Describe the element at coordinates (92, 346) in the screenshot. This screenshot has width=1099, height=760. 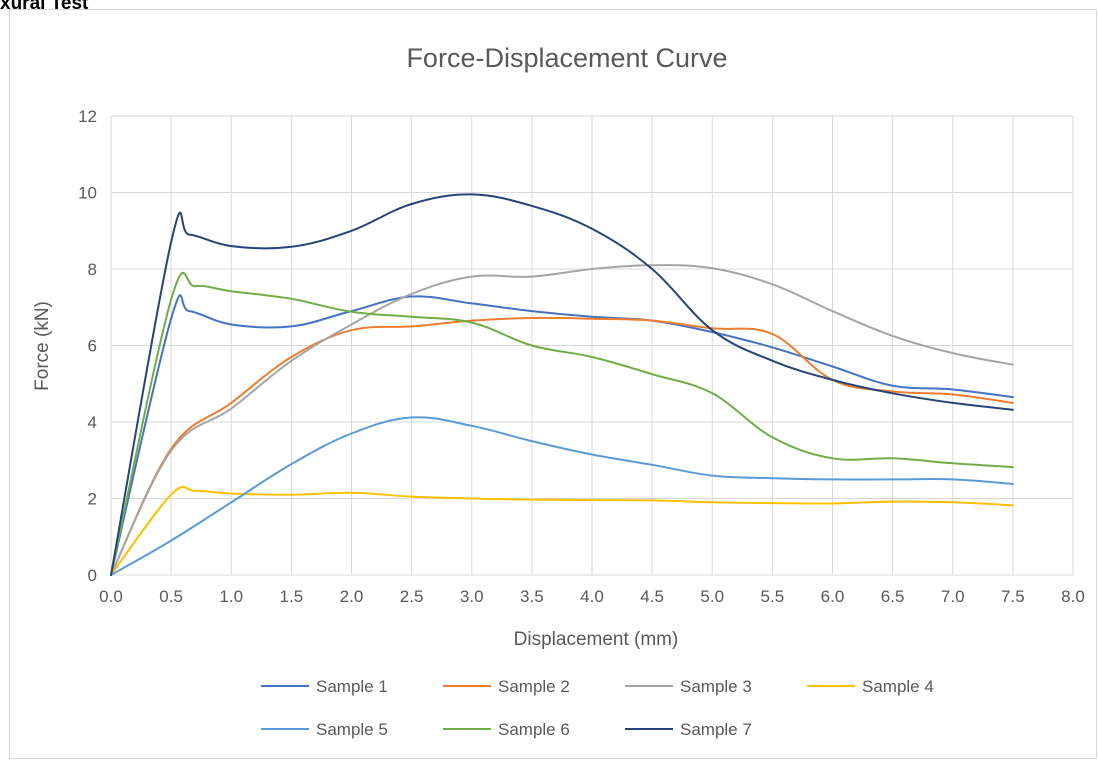
I see `y-tick-label: 6` at that location.